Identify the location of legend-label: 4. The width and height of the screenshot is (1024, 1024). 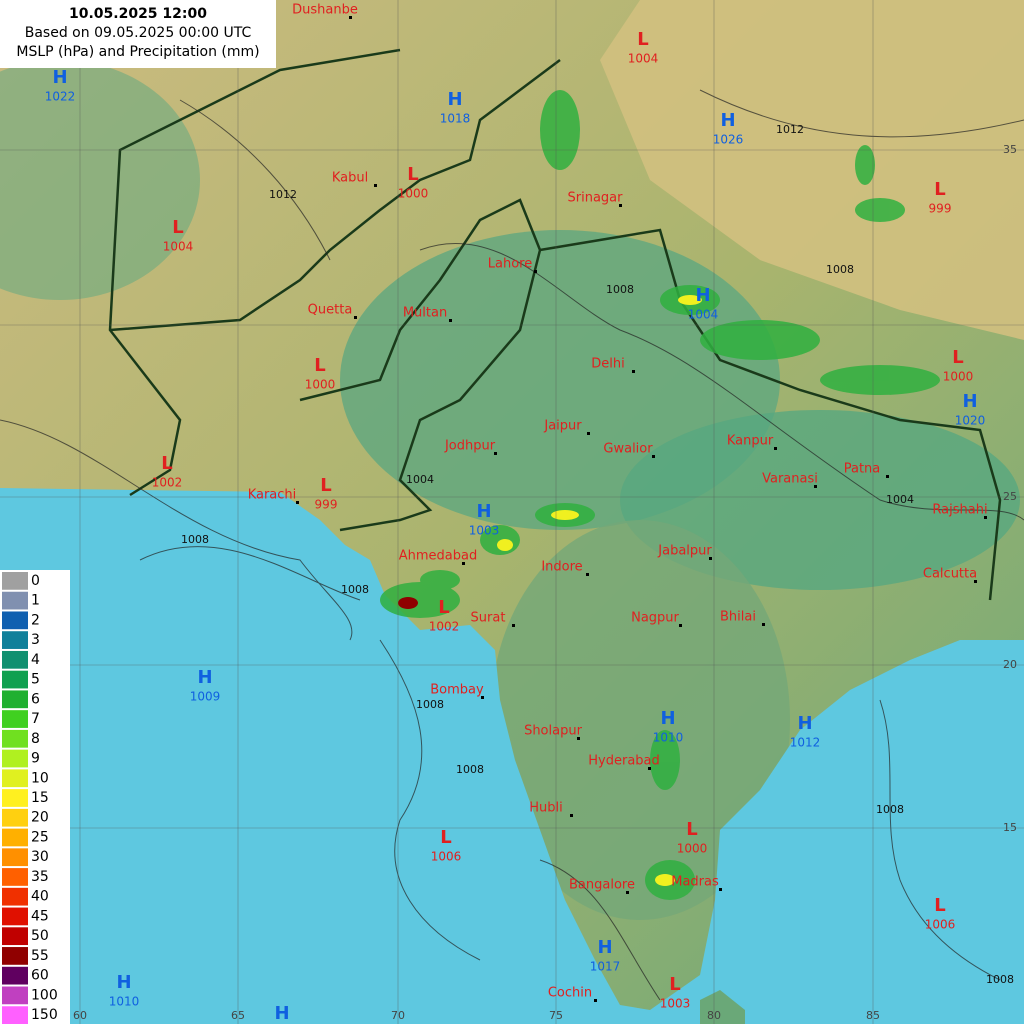
(35, 660).